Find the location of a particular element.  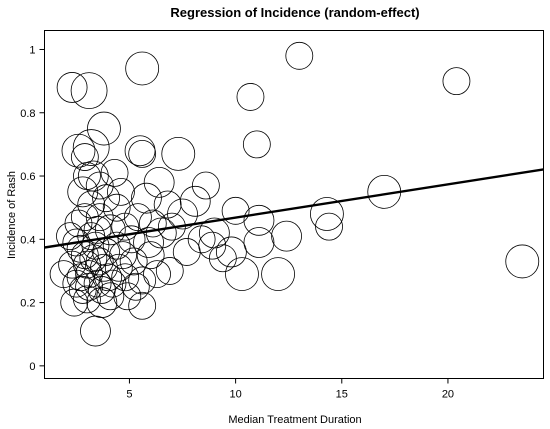

y-axis-label: Incidence of Rash is located at coordinates (12, 215).